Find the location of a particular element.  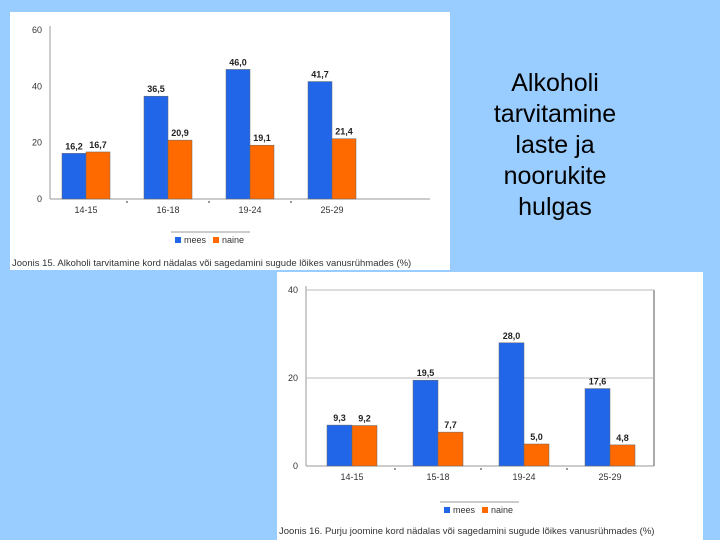

data-label: 5,0 is located at coordinates (536, 437).